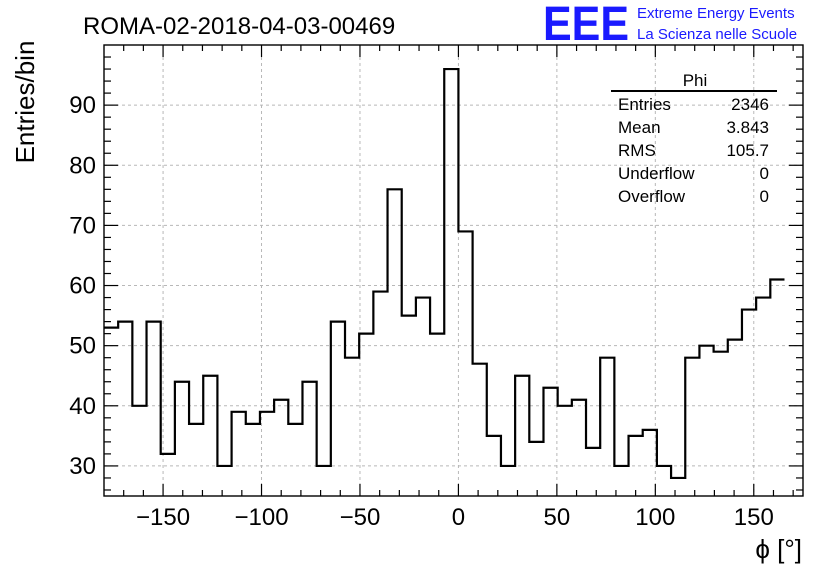 This screenshot has width=836, height=572. Describe the element at coordinates (82, 286) in the screenshot. I see `y-tick-label: 60` at that location.